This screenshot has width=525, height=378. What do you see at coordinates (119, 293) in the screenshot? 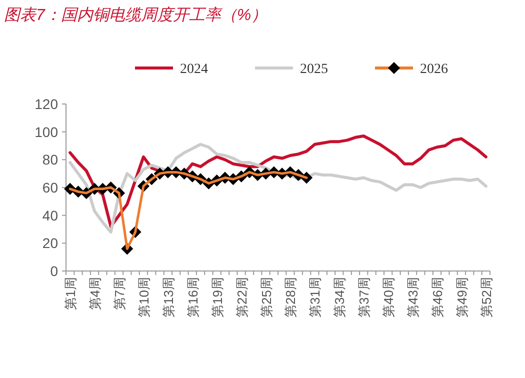
I see `x-tick-label: 第7周` at bounding box center [119, 293].